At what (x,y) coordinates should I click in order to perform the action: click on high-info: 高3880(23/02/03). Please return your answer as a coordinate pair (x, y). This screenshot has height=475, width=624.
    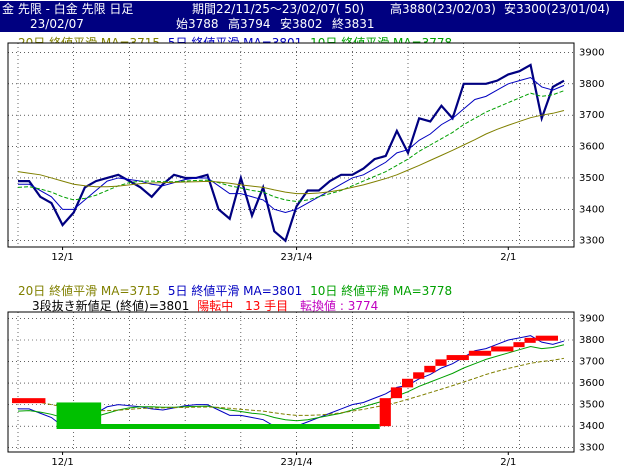
    Looking at the image, I should click on (443, 9).